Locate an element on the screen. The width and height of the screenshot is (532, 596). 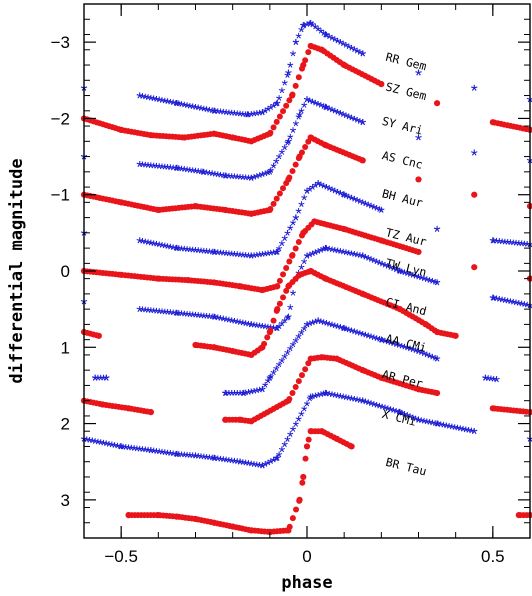
series-ci-and is located at coordinates (269, 313).